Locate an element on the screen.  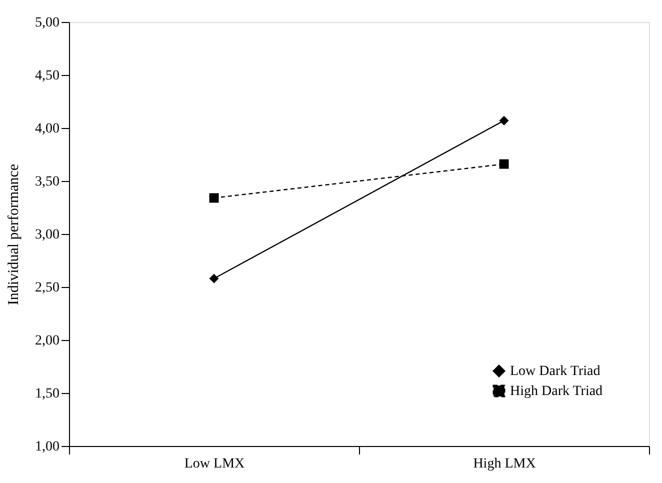
x-tick-label: Low LMX is located at coordinates (214, 464).